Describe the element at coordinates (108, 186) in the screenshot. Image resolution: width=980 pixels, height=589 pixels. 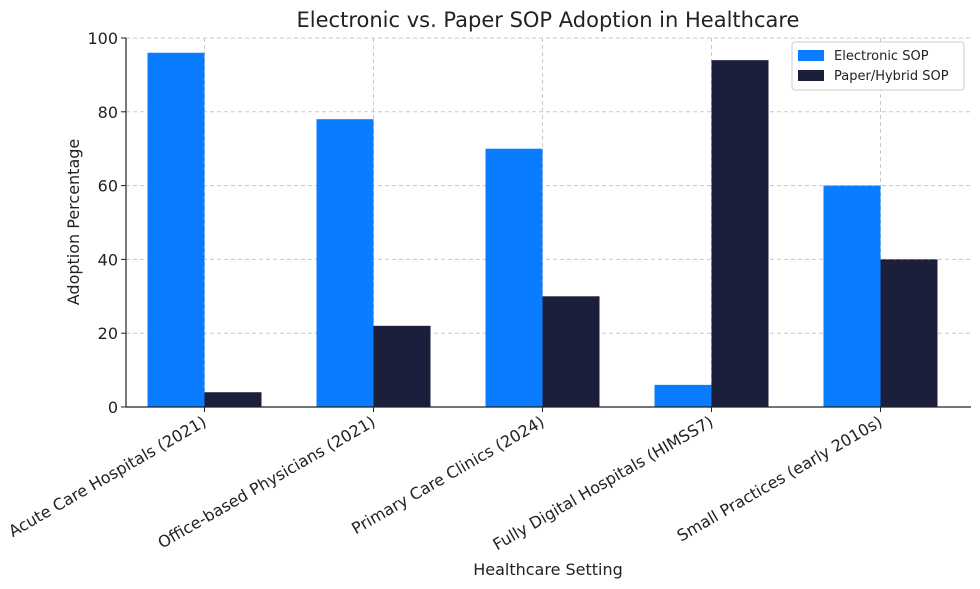
I see `y-tick-label: 60` at that location.